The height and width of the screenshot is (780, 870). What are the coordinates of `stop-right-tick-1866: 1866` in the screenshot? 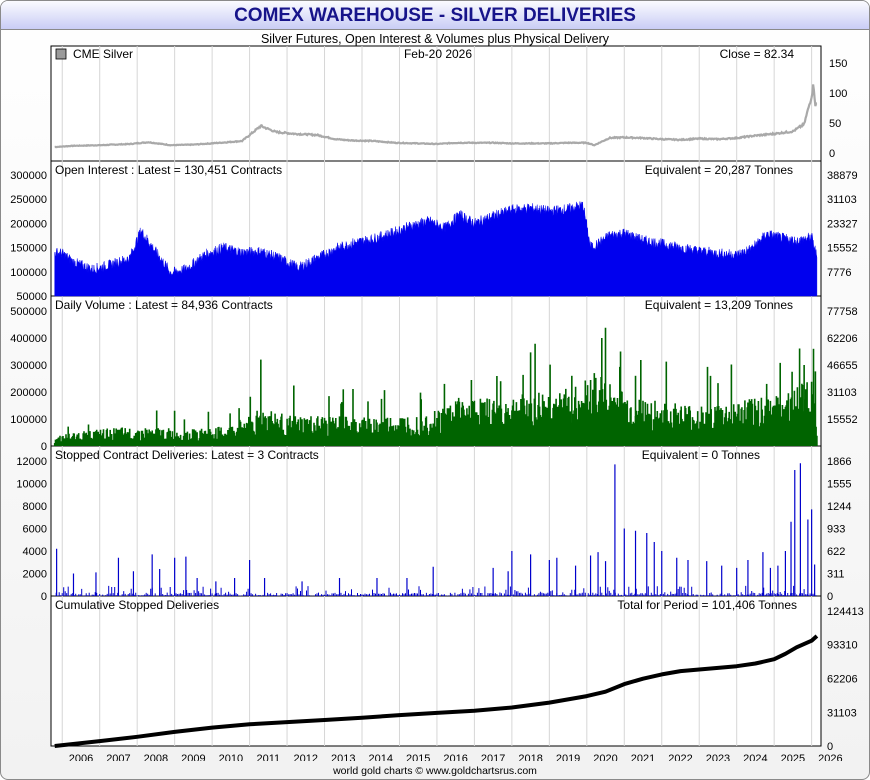 It's located at (839, 462).